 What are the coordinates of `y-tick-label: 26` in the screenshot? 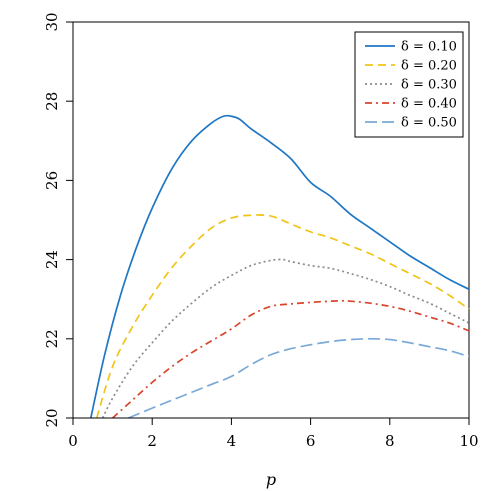 It's located at (52, 180).